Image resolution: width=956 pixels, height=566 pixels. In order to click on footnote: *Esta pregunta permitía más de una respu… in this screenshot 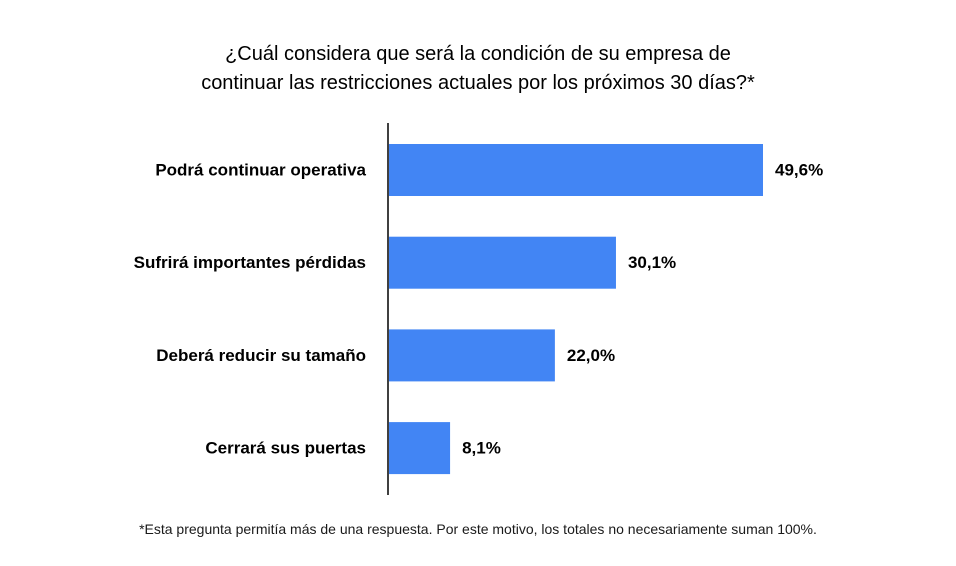, I will do `click(478, 529)`.